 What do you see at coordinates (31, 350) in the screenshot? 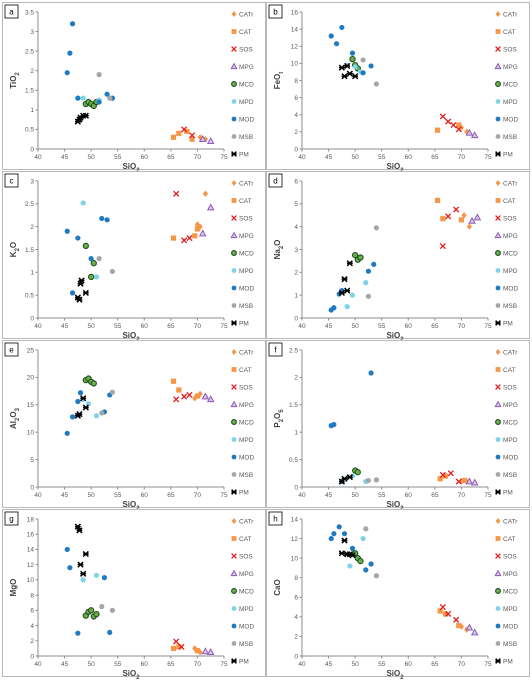
I see `y-tick-label: 25` at bounding box center [31, 350].